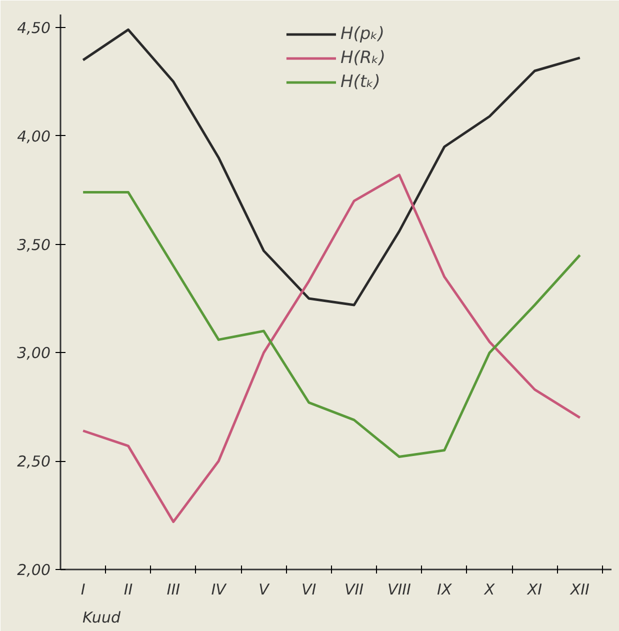 The height and width of the screenshot is (631, 619). What do you see at coordinates (362, 34) in the screenshot?
I see `legend-label: H(pₖ)` at bounding box center [362, 34].